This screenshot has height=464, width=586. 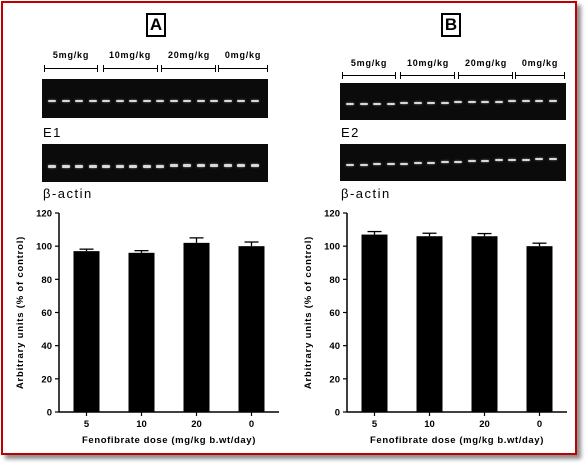 I want to click on panel-b-actin-gel, so click(x=453, y=162).